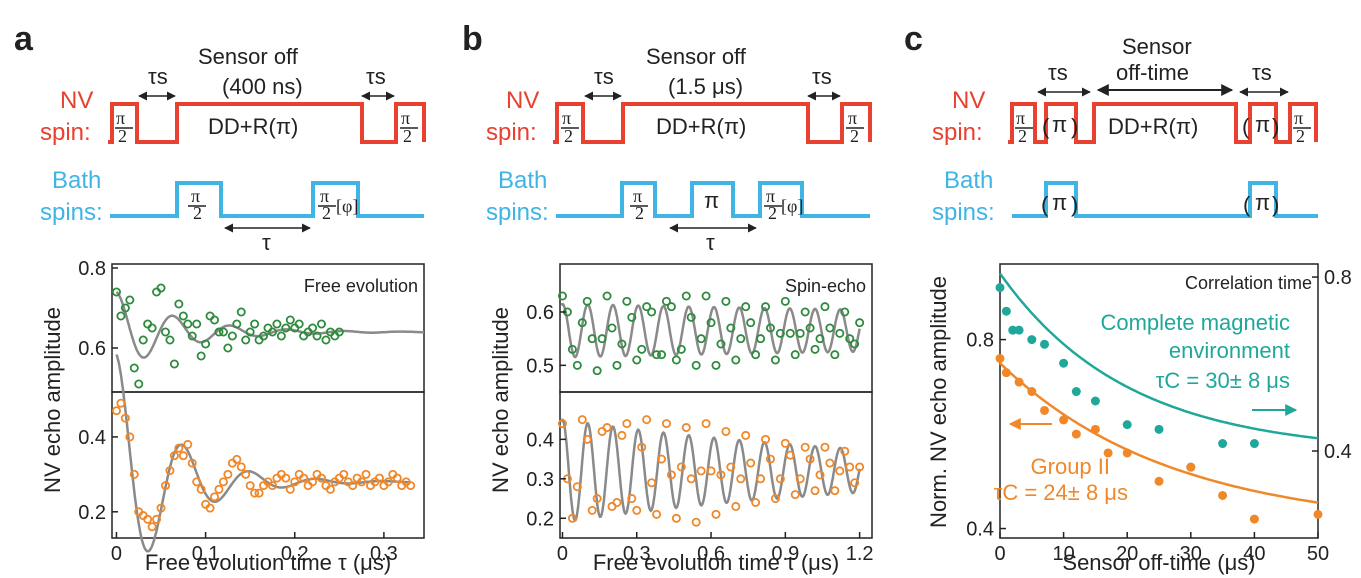 The image size is (1361, 578). What do you see at coordinates (71, 212) in the screenshot?
I see `bath-label-line2: spins:` at bounding box center [71, 212].